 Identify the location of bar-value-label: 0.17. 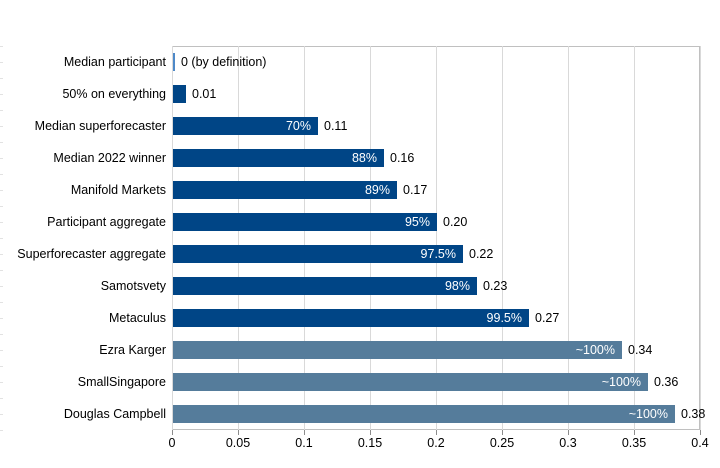
(415, 190).